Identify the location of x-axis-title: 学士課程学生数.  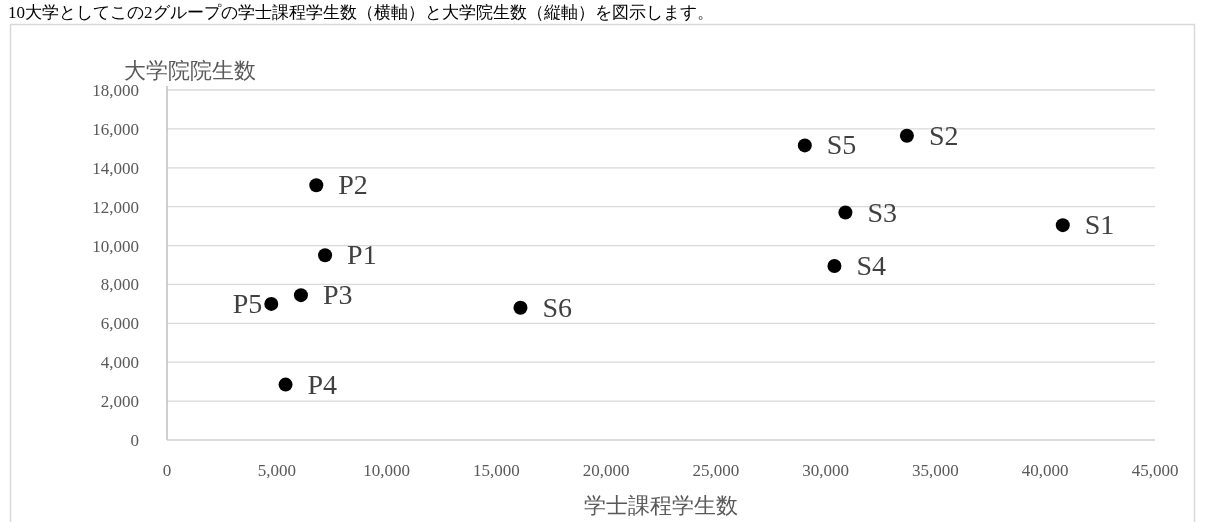
(661, 505).